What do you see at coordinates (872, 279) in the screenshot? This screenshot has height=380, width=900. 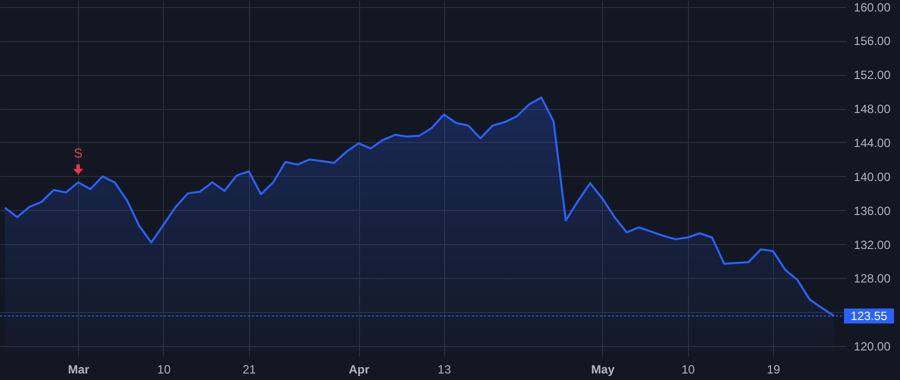 I see `y-tick-label: 128.00` at bounding box center [872, 279].